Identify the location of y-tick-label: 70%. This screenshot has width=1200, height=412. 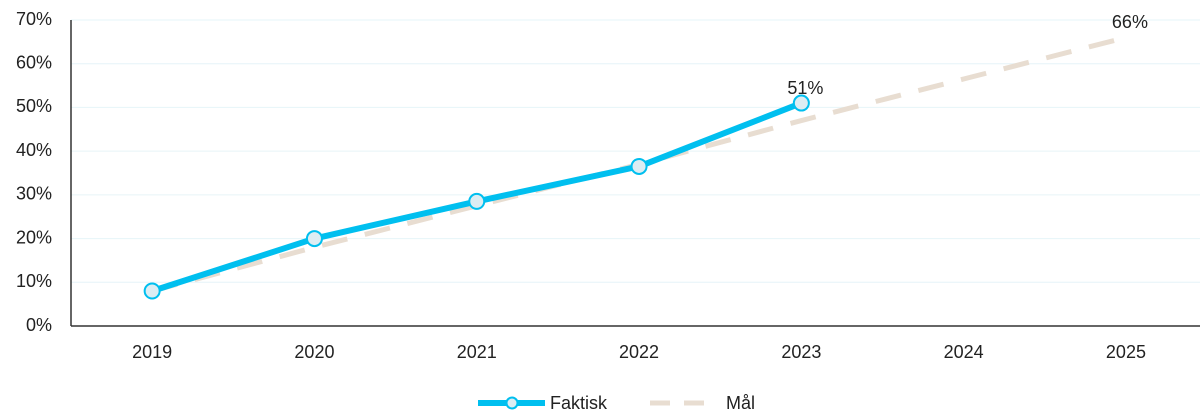
(34, 19).